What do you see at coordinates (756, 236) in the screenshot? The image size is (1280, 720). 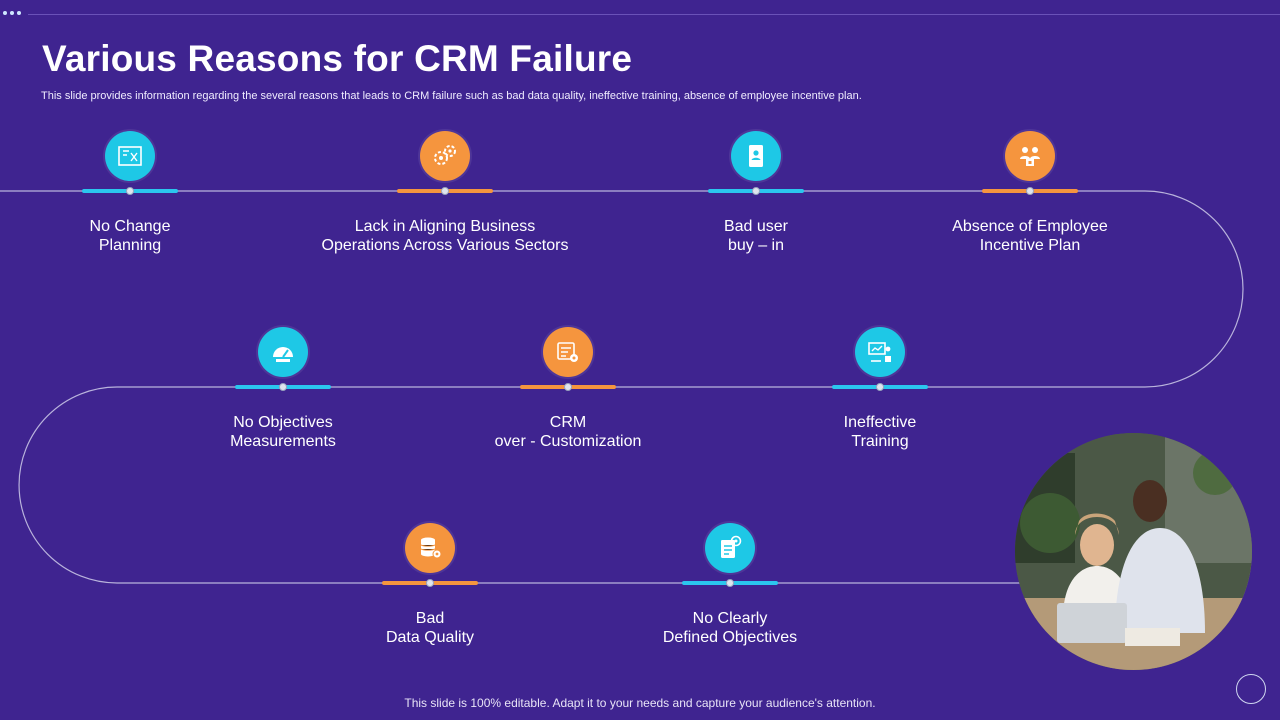 I see `step-label: Bad user buy – in` at bounding box center [756, 236].